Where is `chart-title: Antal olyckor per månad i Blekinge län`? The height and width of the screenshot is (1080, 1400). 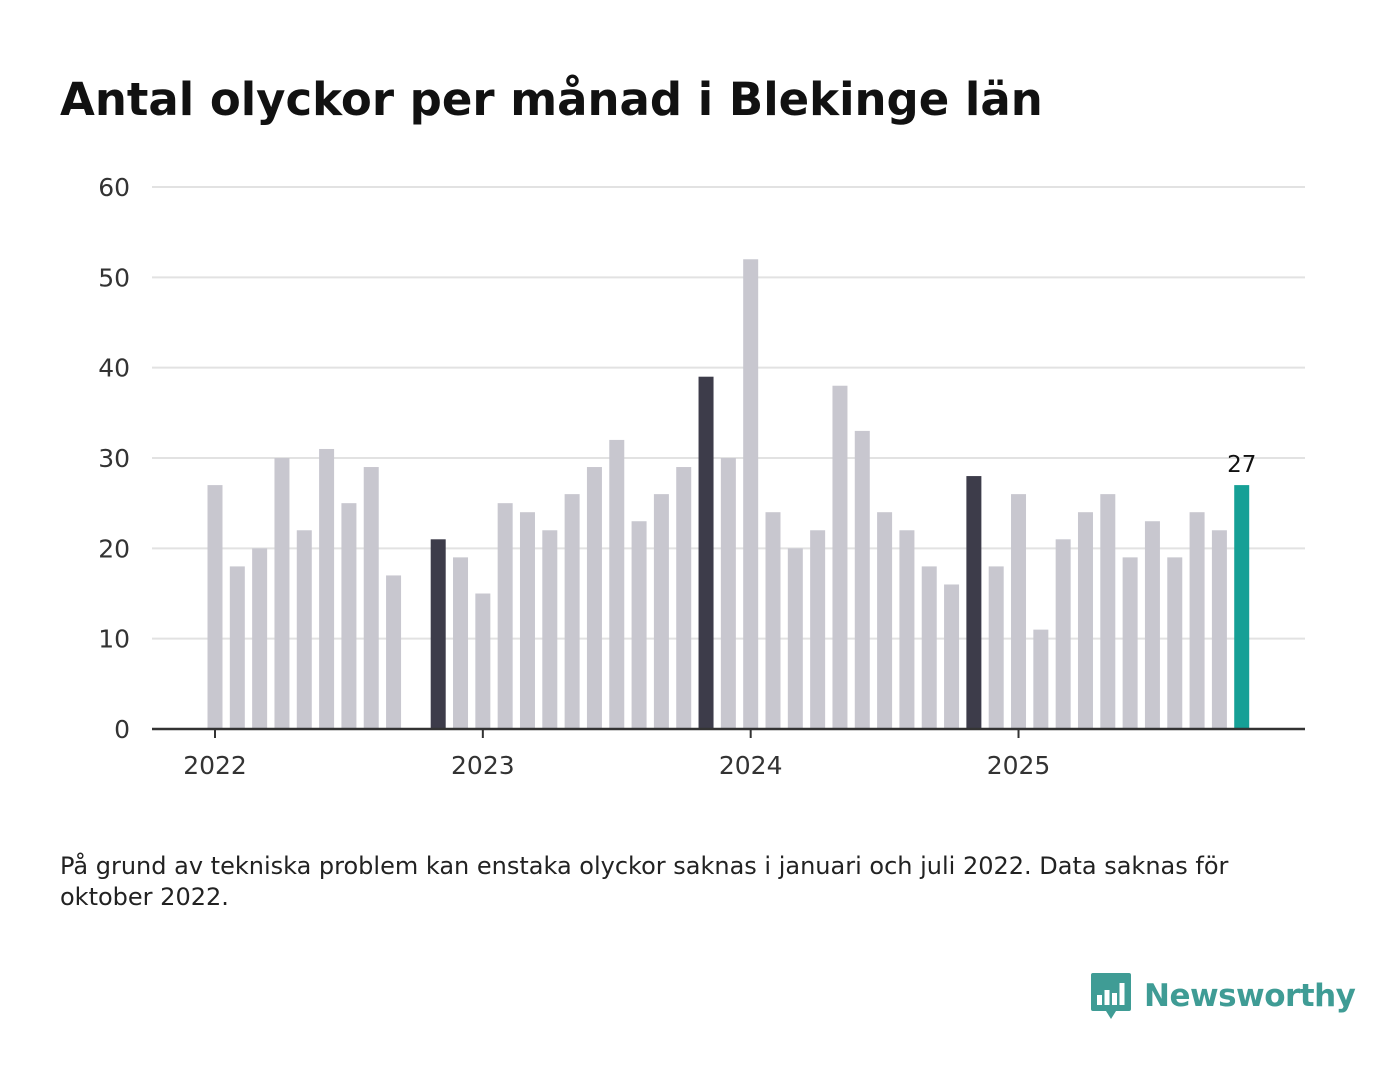
chart-title: Antal olyckor per månad i Blekinge län is located at coordinates (551, 99).